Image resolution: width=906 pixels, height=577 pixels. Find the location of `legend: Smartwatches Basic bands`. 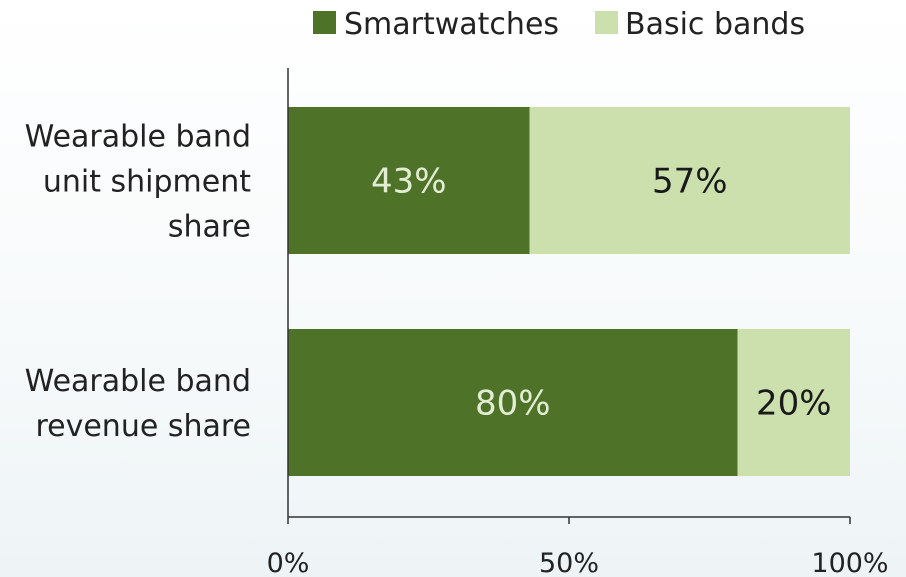

legend: Smartwatches Basic bands is located at coordinates (559, 24).